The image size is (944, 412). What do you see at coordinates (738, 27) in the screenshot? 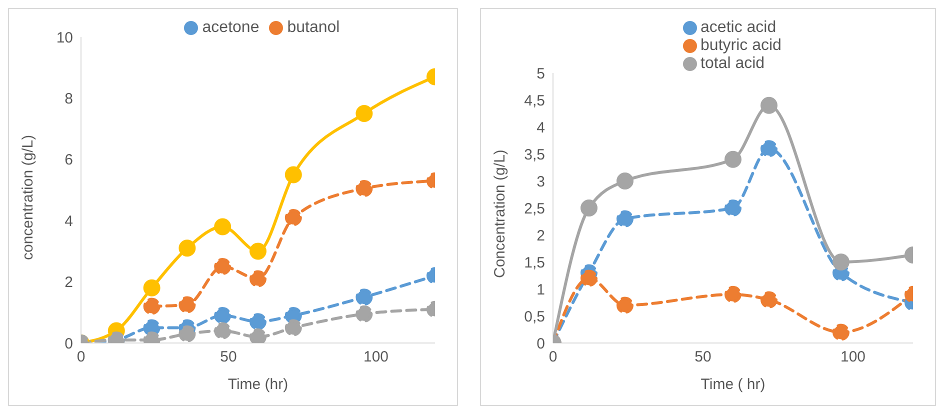
I see `legend-label: acetic acid` at bounding box center [738, 27].